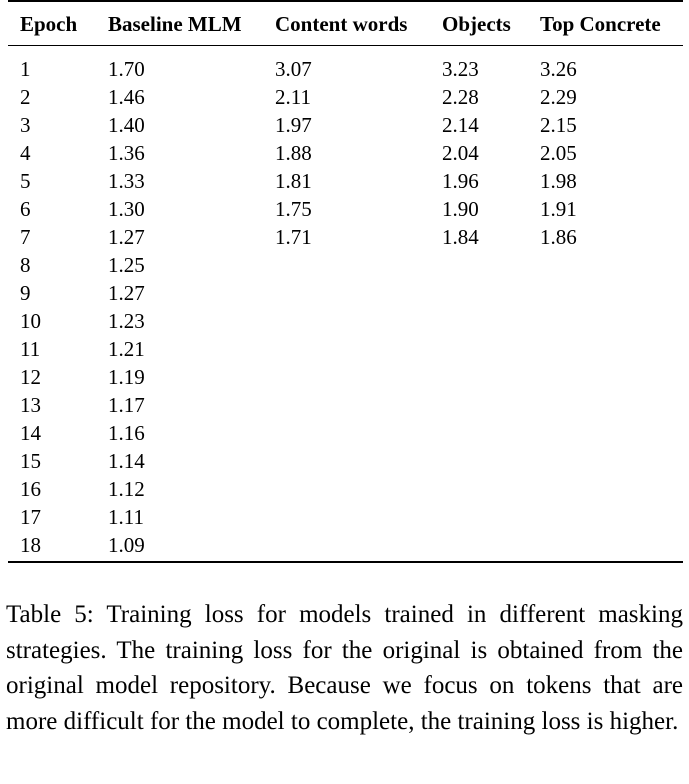 This screenshot has height=784, width=689. Describe the element at coordinates (345, 562) in the screenshot. I see `table-bottom-rule` at that location.